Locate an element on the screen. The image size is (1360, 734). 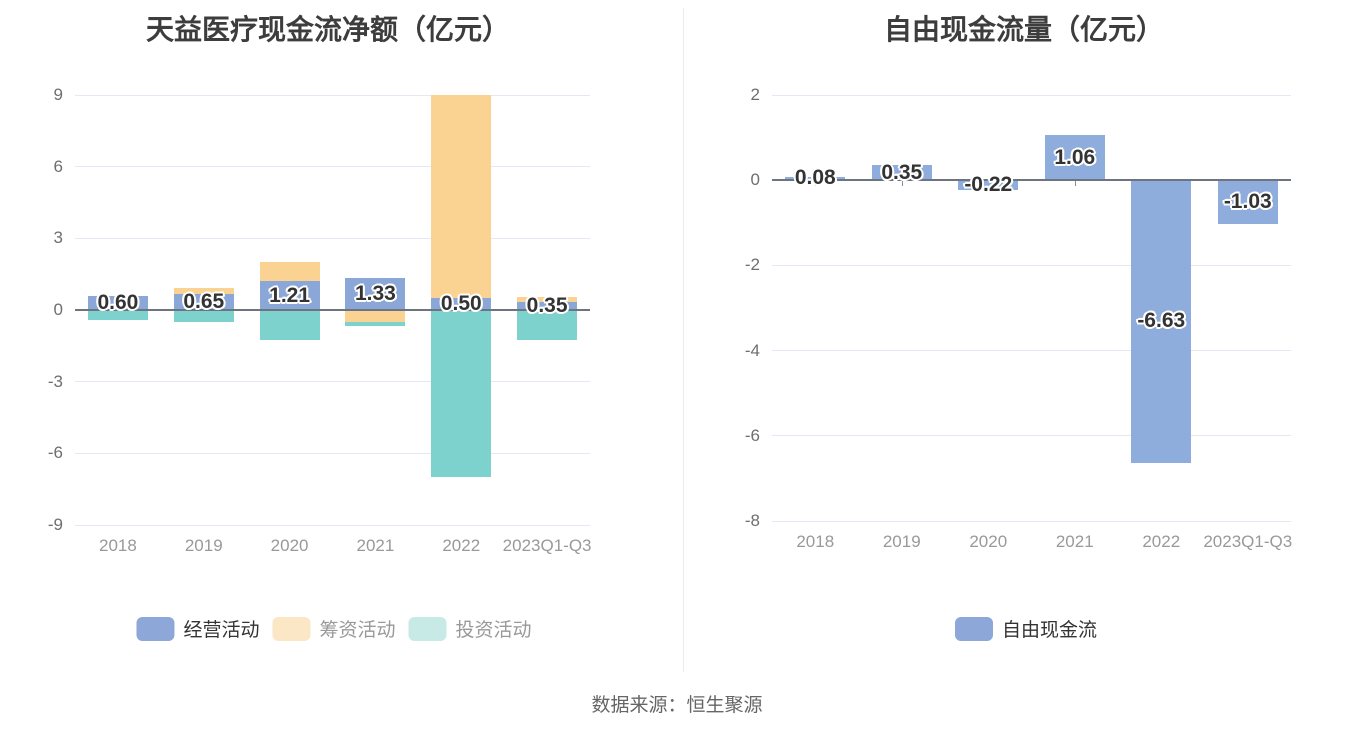
legend-label: 经营活动 is located at coordinates (221, 630).